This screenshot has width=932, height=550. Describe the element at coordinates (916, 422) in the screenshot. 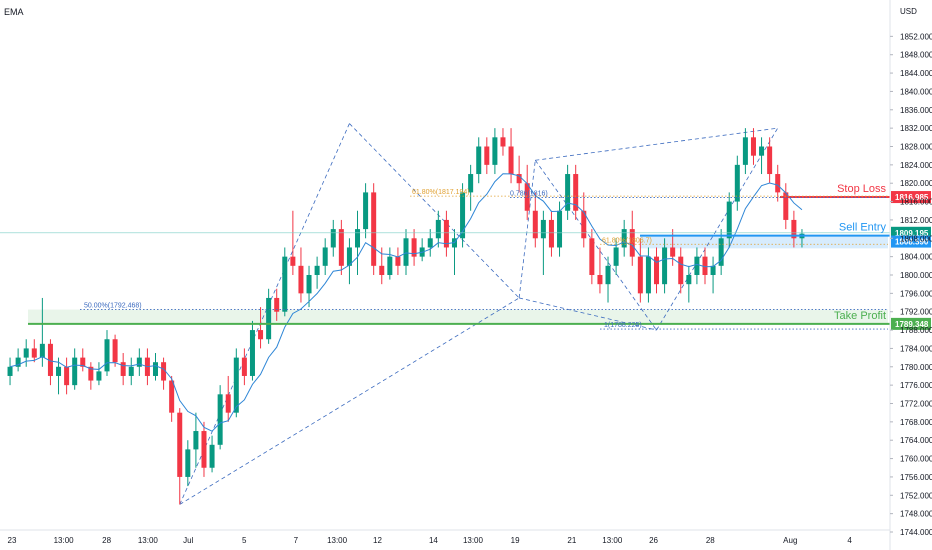

I see `y-tick-label: 1768.000` at that location.